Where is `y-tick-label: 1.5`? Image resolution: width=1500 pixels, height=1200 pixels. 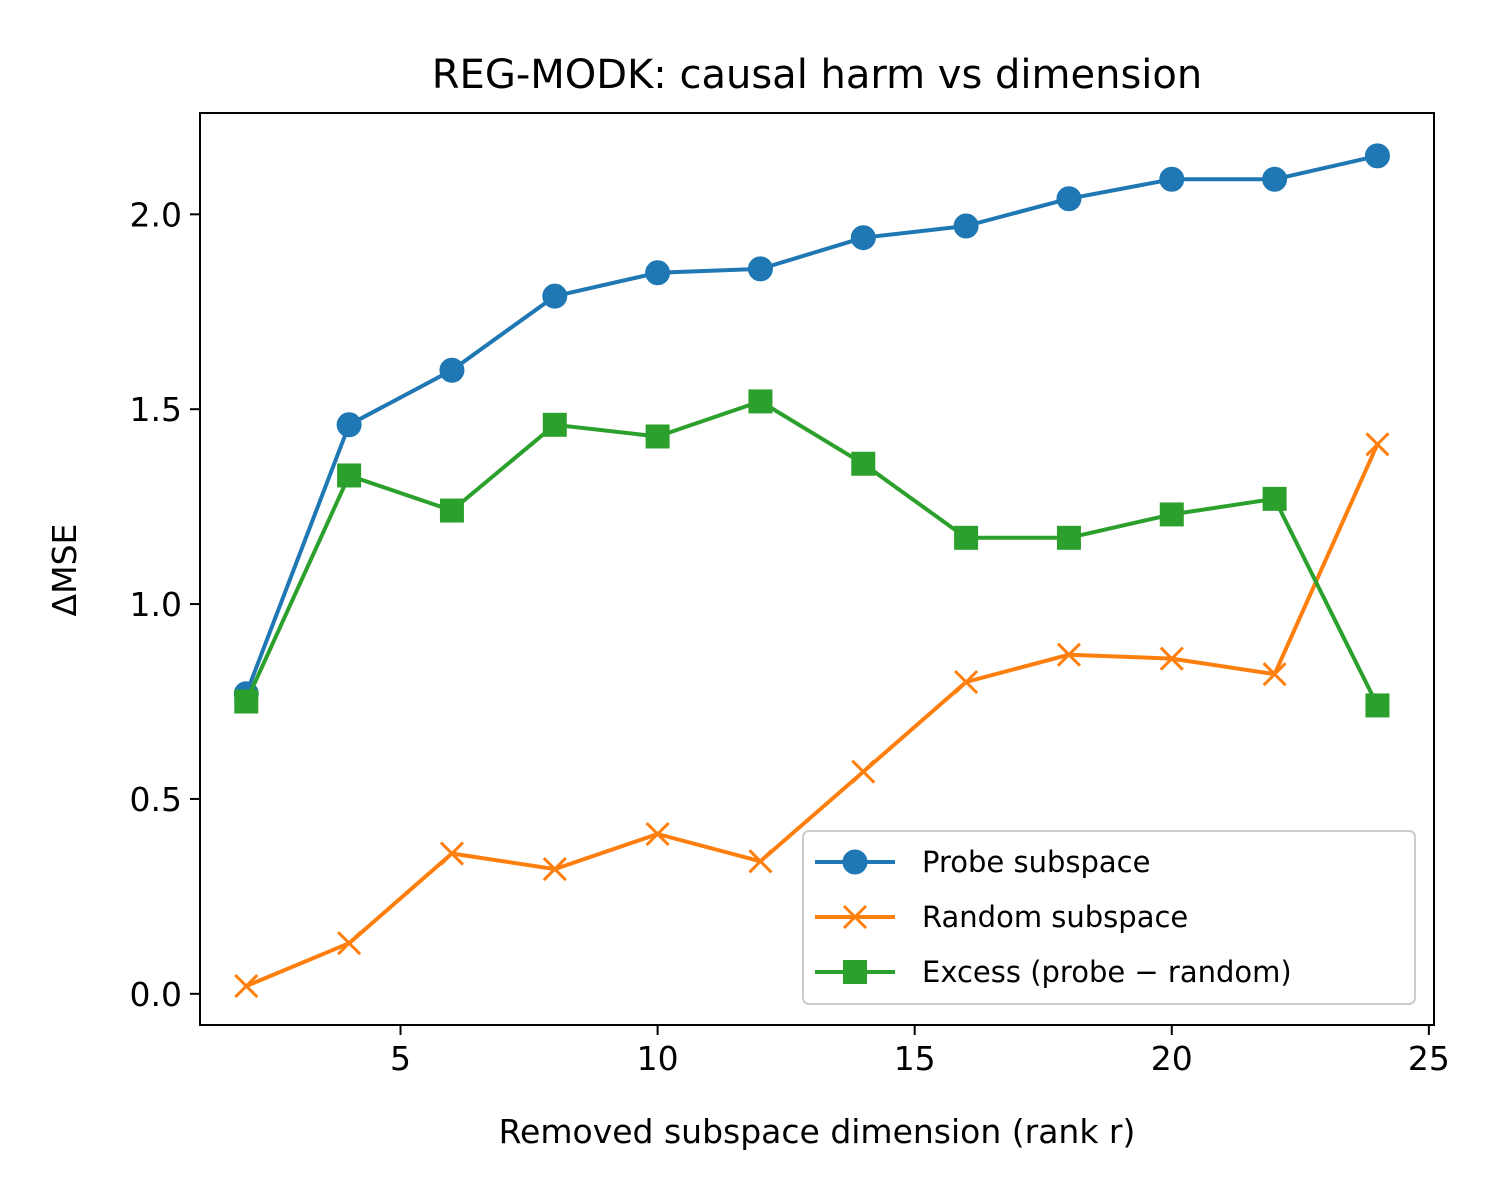 y-tick-label: 1.5 is located at coordinates (156, 409).